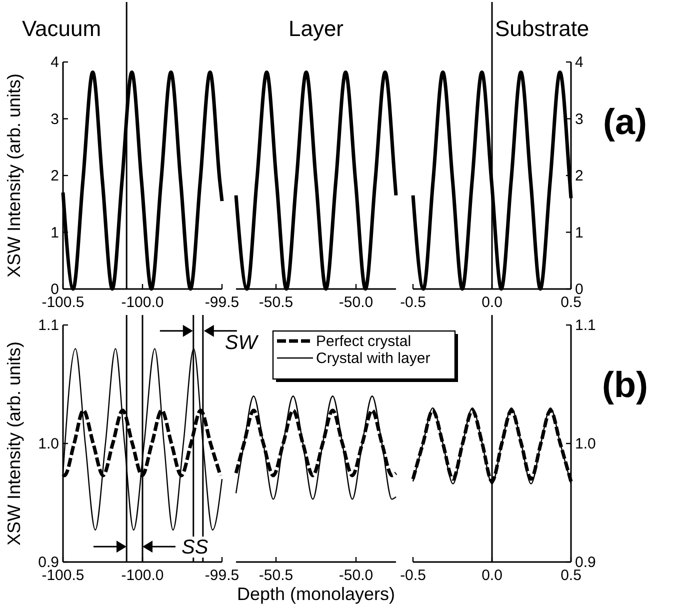  Describe the element at coordinates (579, 119) in the screenshot. I see `y2-tick-label: 3` at that location.